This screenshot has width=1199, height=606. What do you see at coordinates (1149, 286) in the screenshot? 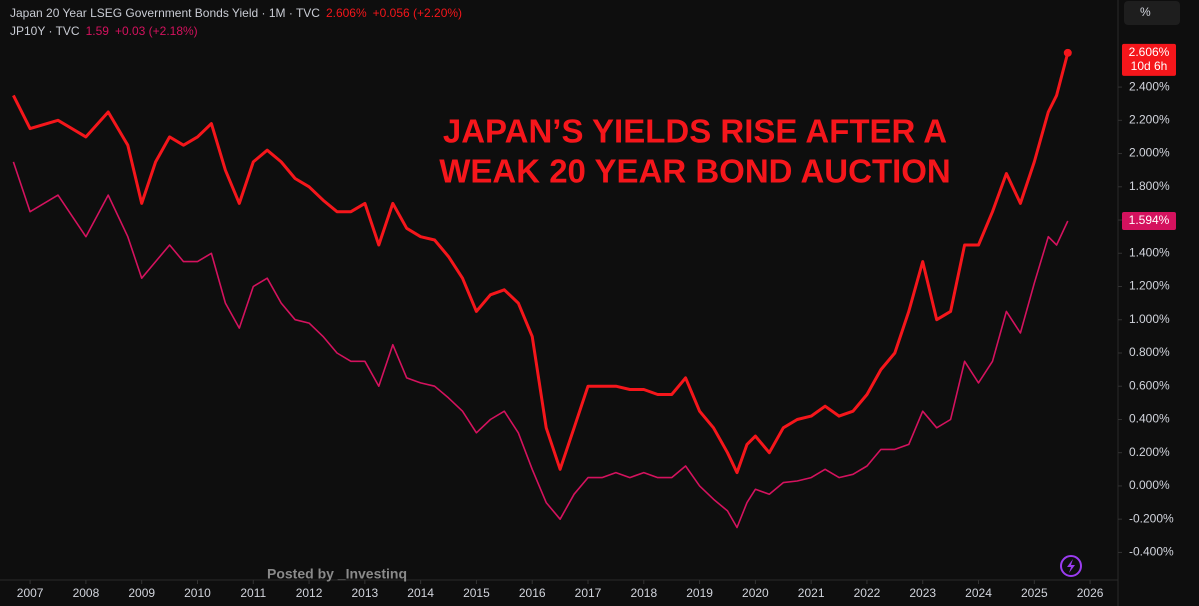
I see `y-tick-label: 1.200%` at bounding box center [1149, 286].